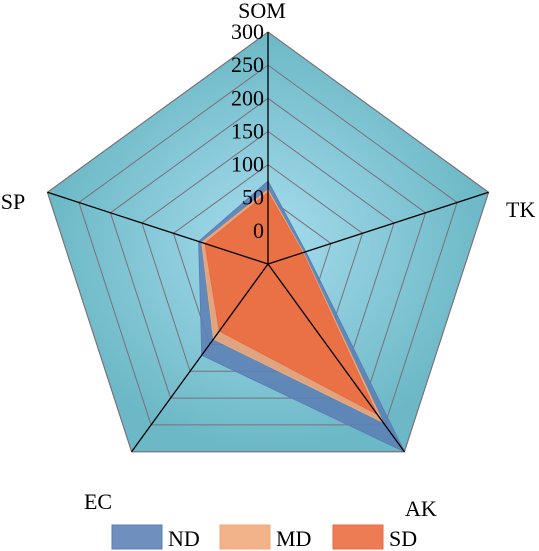  Describe the element at coordinates (421, 508) in the screenshot. I see `axis-label-ak: AK` at that location.